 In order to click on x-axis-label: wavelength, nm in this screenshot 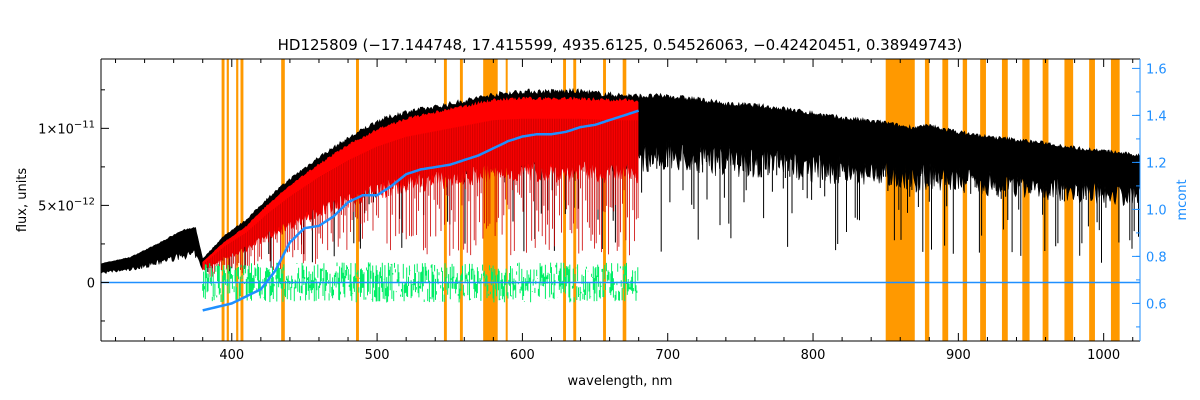, I will do `click(620, 381)`.